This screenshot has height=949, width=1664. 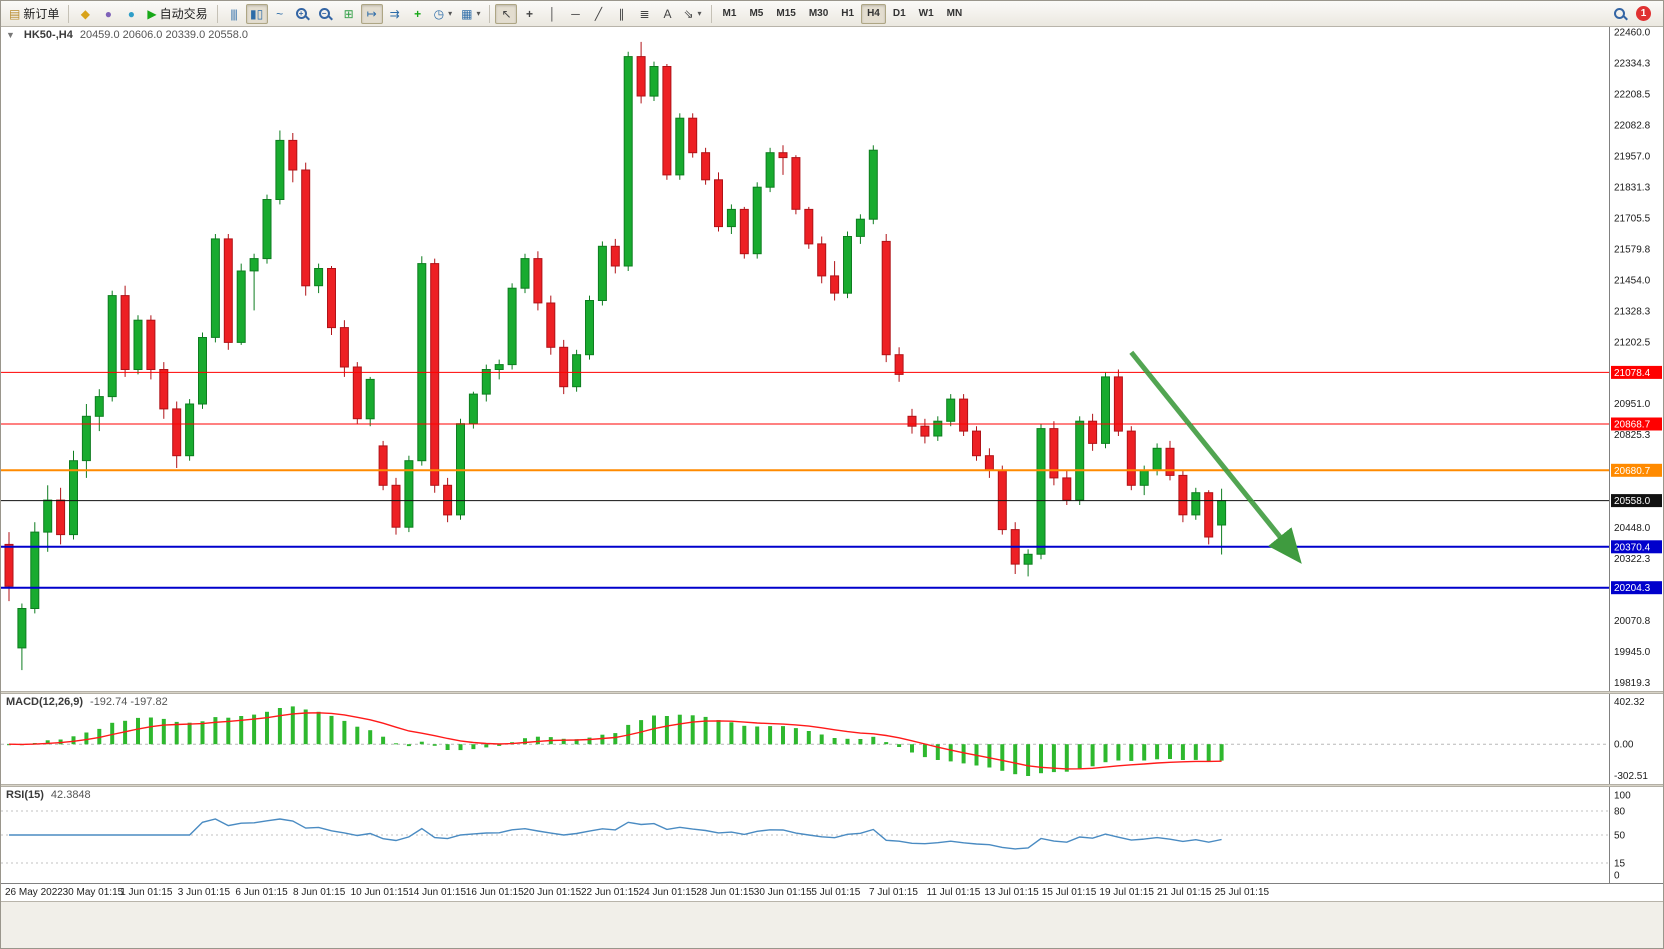 I want to click on one-click-trading-collapse-icon: ▼, so click(x=10, y=35).